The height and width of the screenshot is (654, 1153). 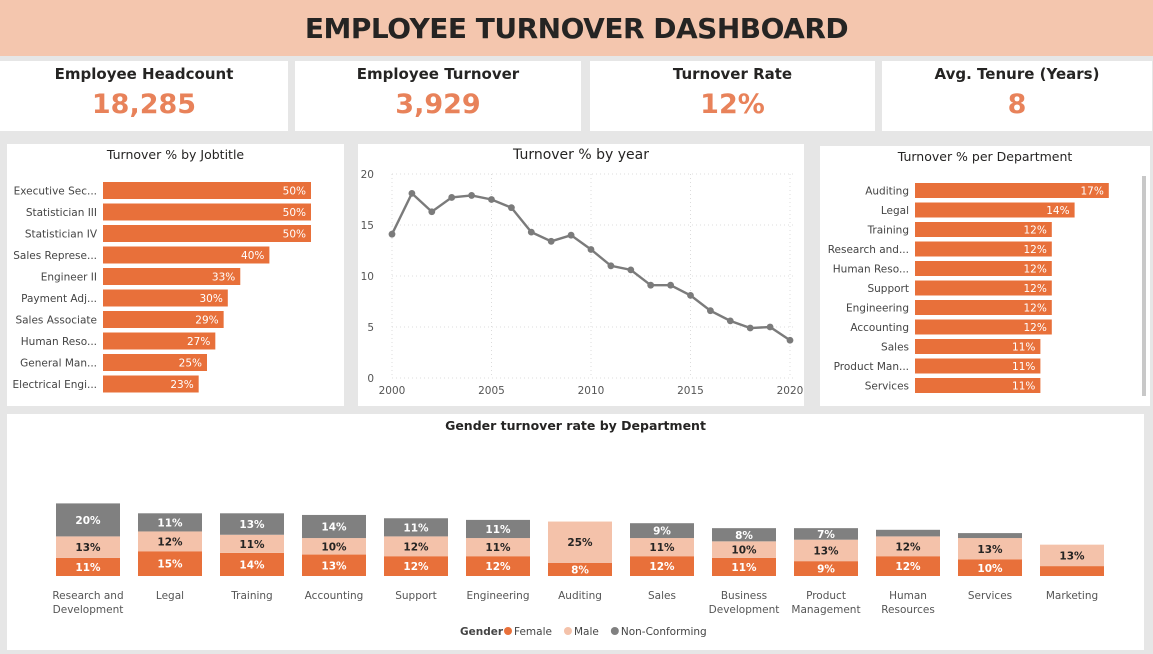 I want to click on category-label: Engineer II, so click(x=69, y=278).